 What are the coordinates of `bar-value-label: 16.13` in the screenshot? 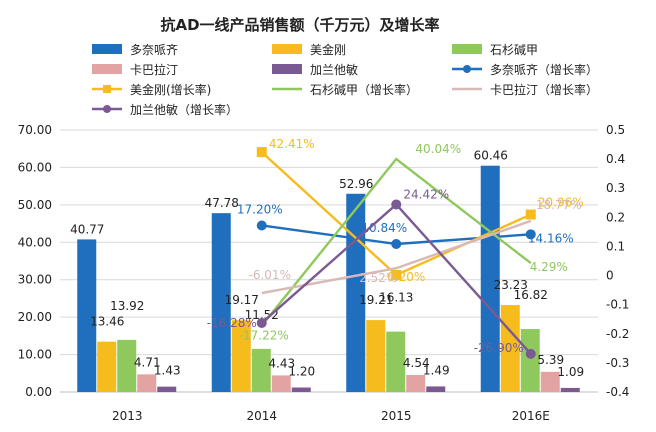 It's located at (396, 298).